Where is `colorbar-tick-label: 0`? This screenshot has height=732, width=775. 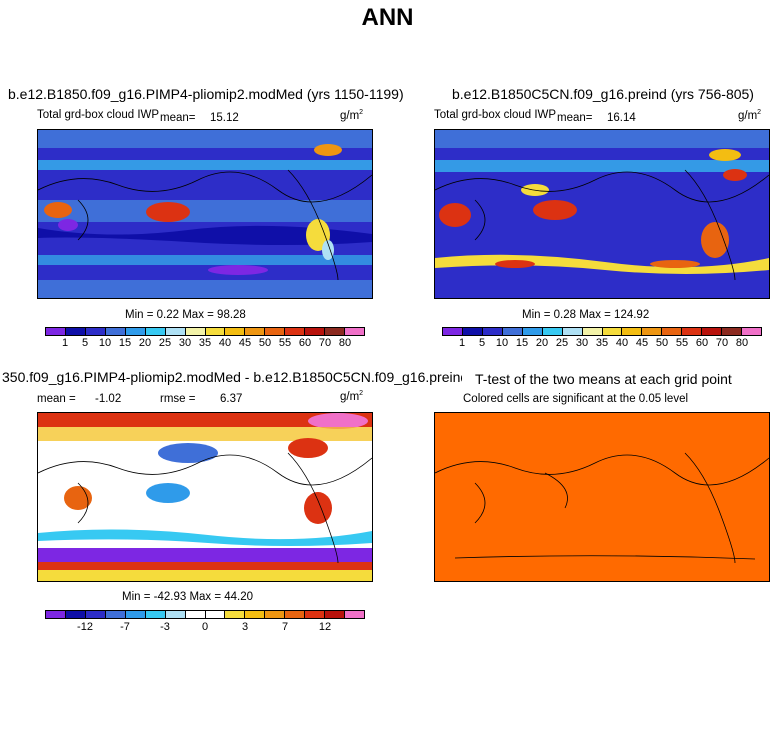
colorbar-tick-label: 0 is located at coordinates (205, 627).